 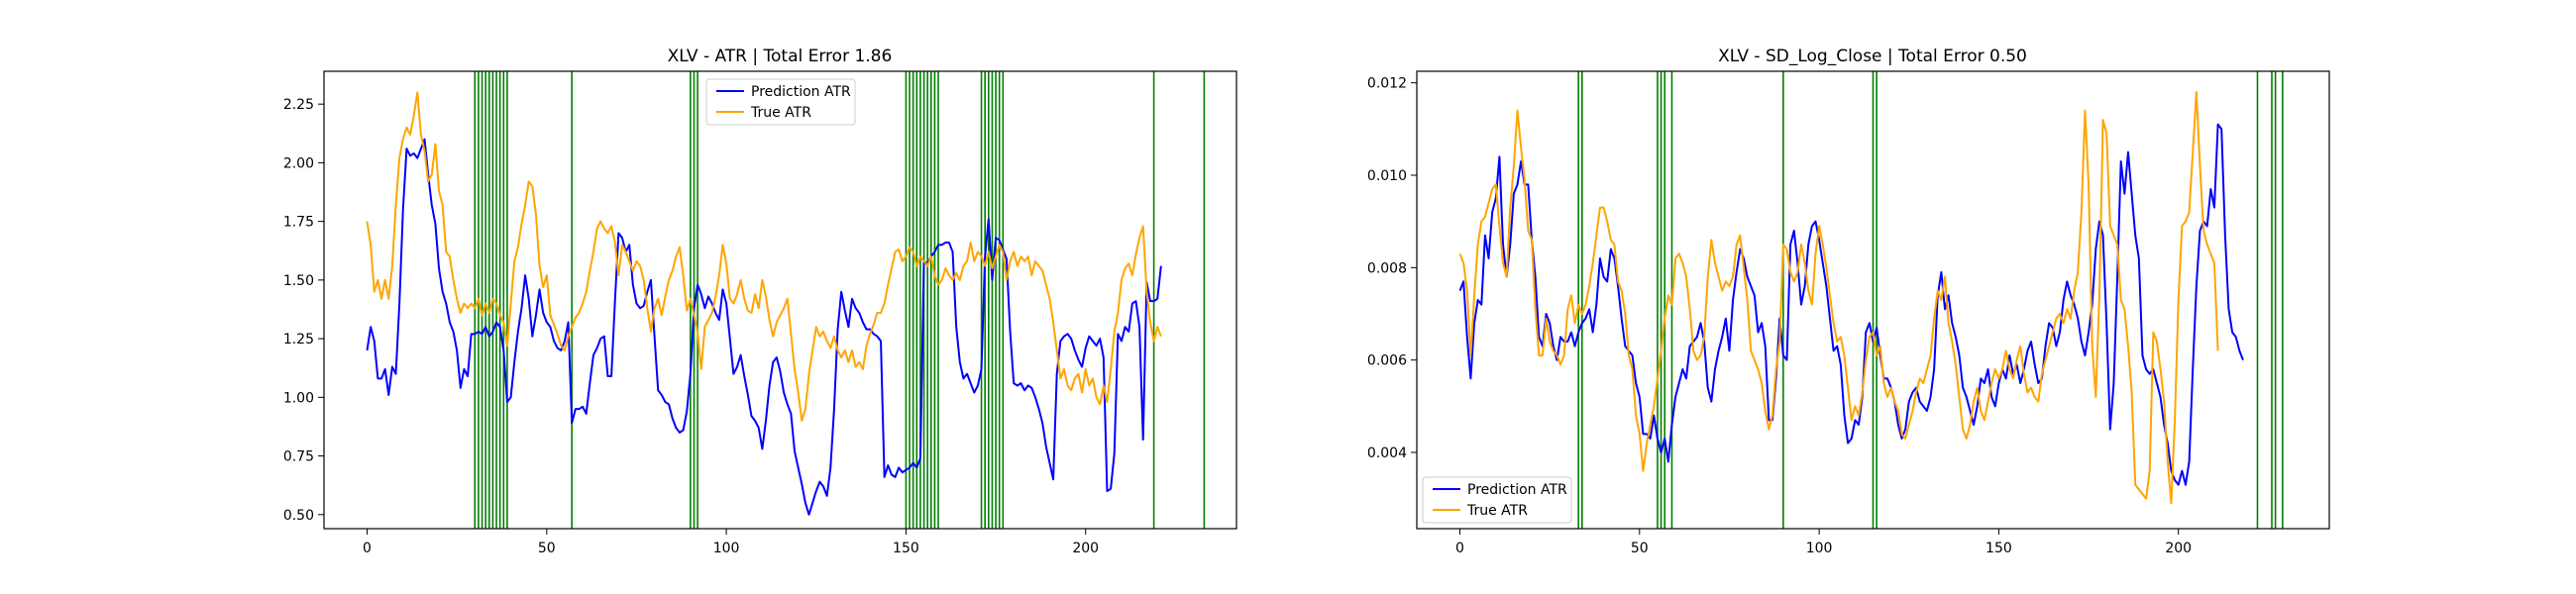 I want to click on y-tick-label: 0.004, so click(x=1387, y=453).